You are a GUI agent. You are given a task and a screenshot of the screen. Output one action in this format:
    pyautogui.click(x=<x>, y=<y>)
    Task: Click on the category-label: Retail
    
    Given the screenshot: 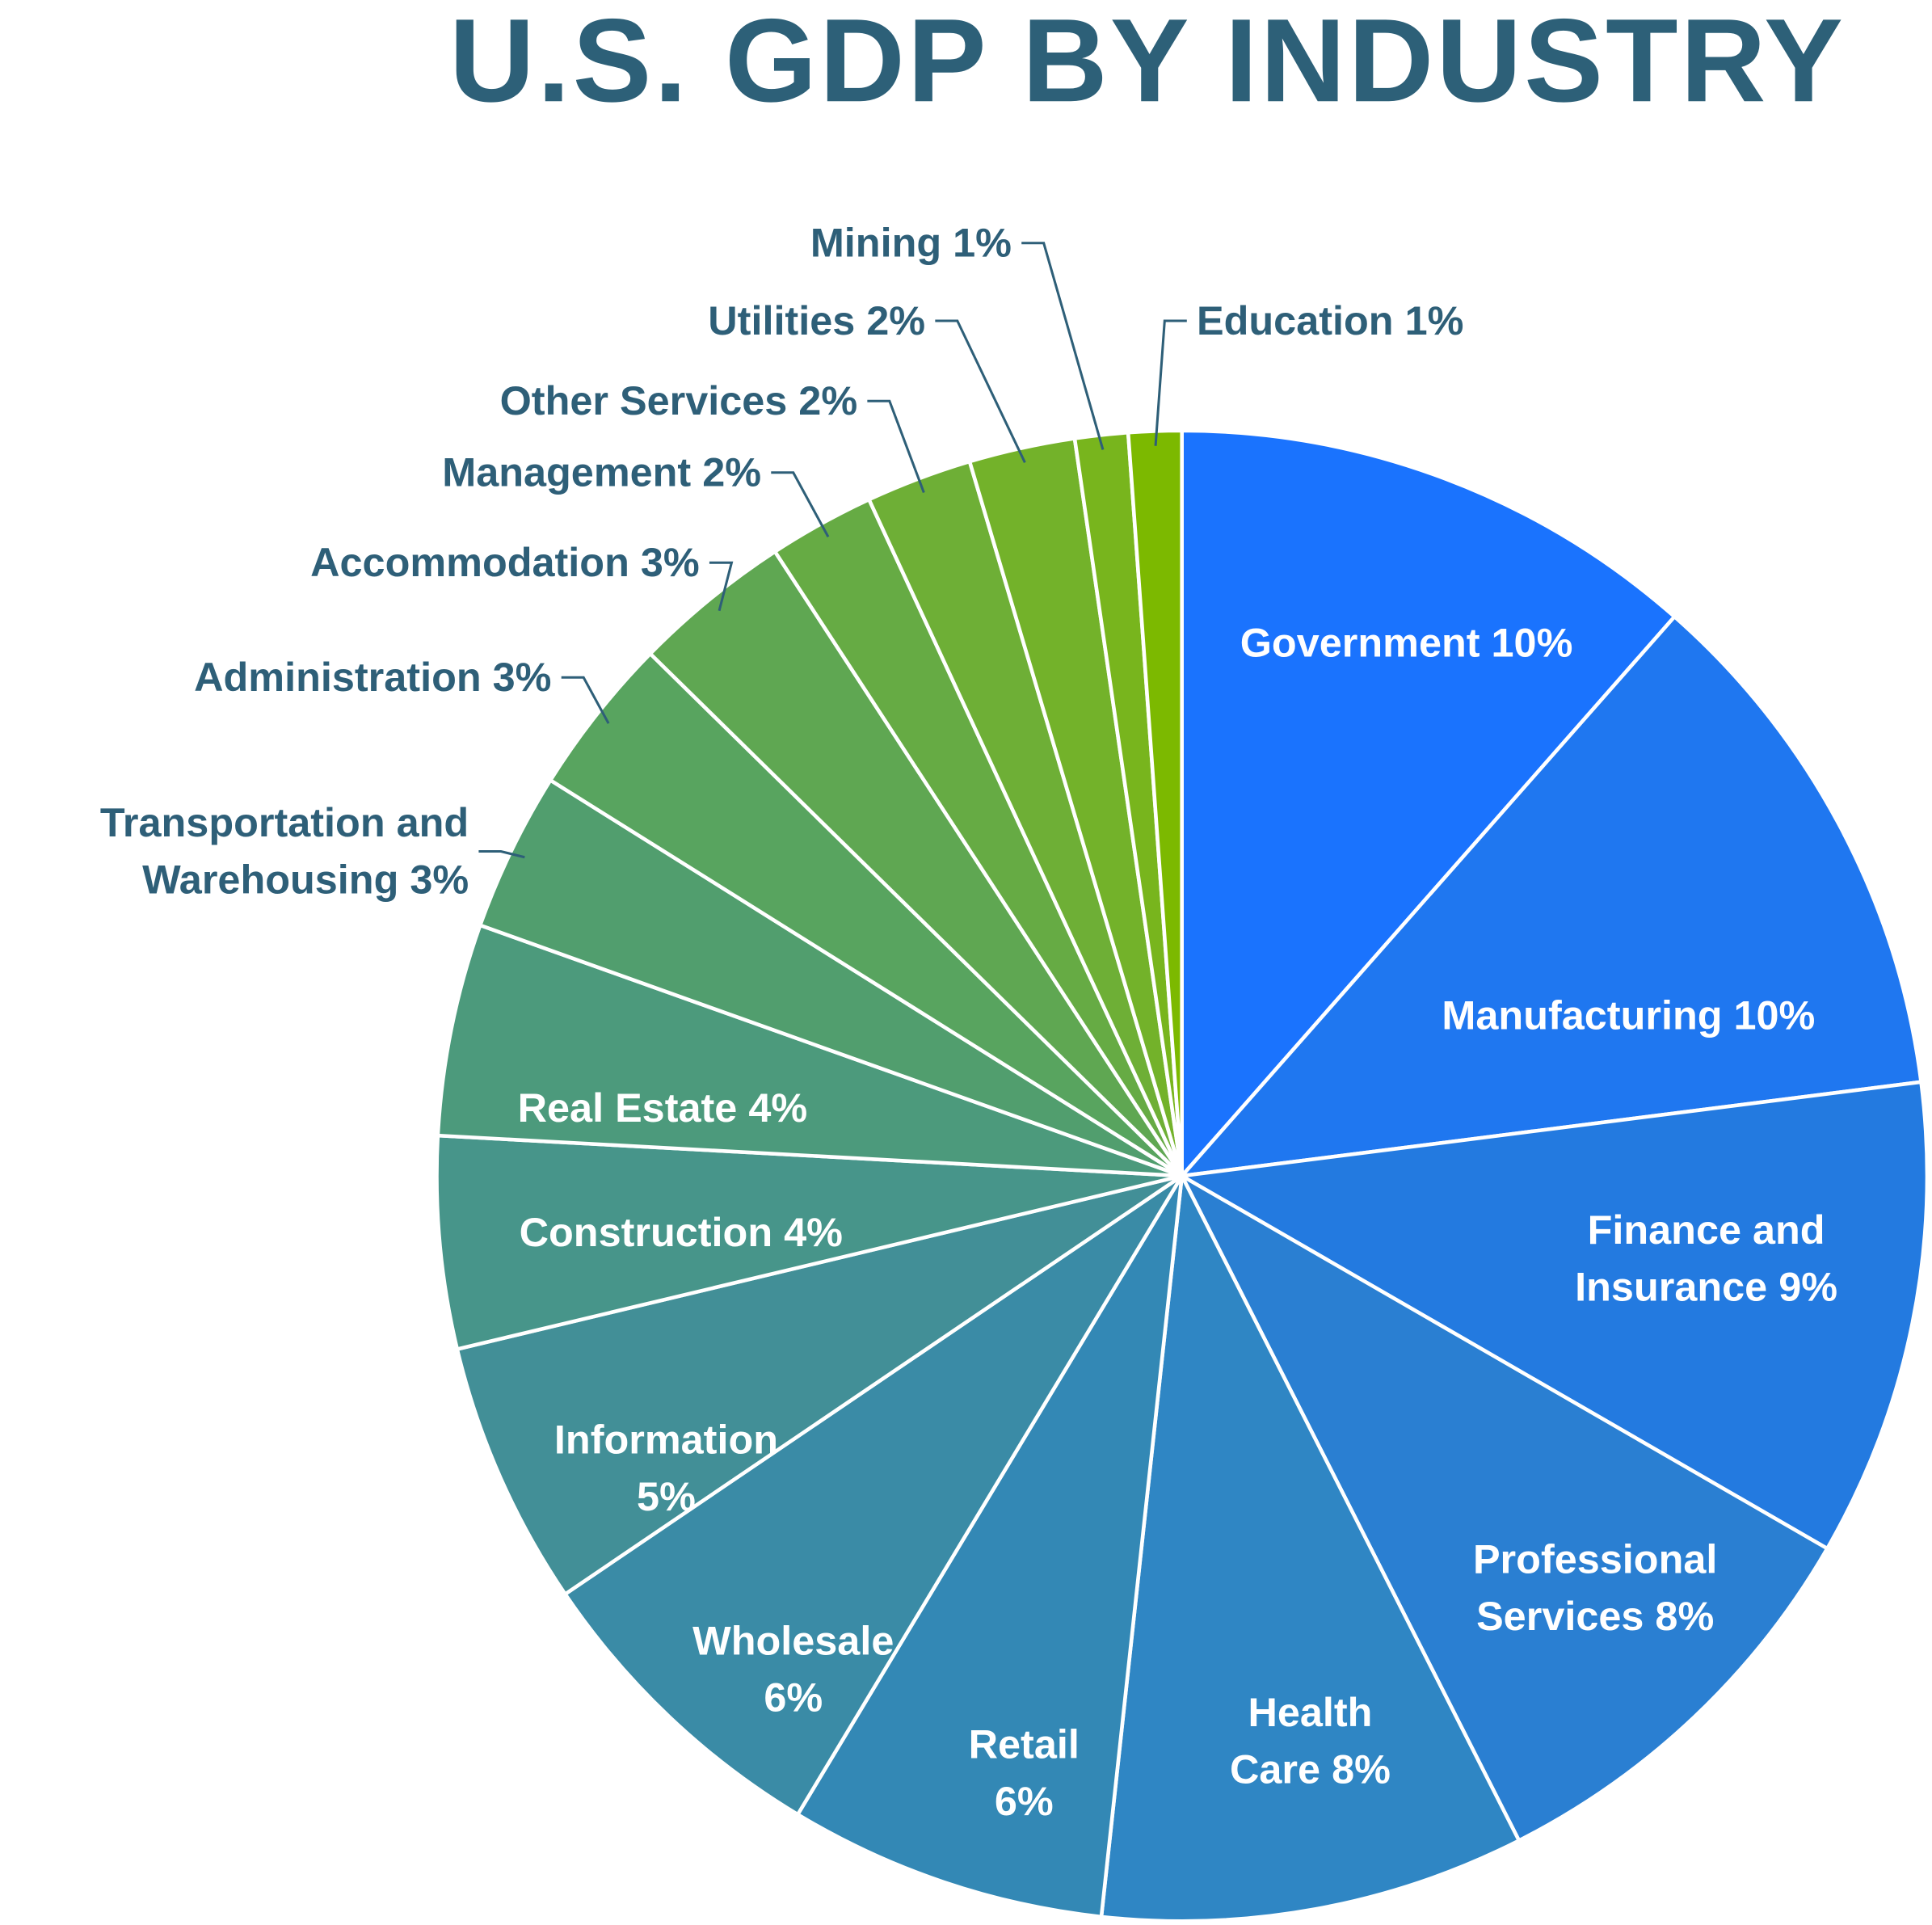 What is the action you would take?
    pyautogui.click(x=1024, y=1744)
    